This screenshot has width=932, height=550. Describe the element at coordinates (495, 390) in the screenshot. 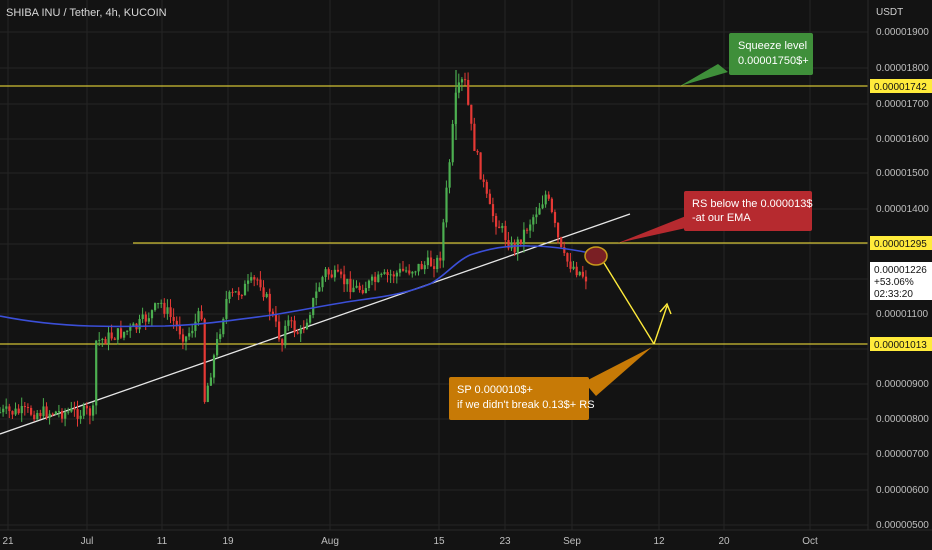

I see `sp-callout-line1: SP 0.000010$+` at that location.